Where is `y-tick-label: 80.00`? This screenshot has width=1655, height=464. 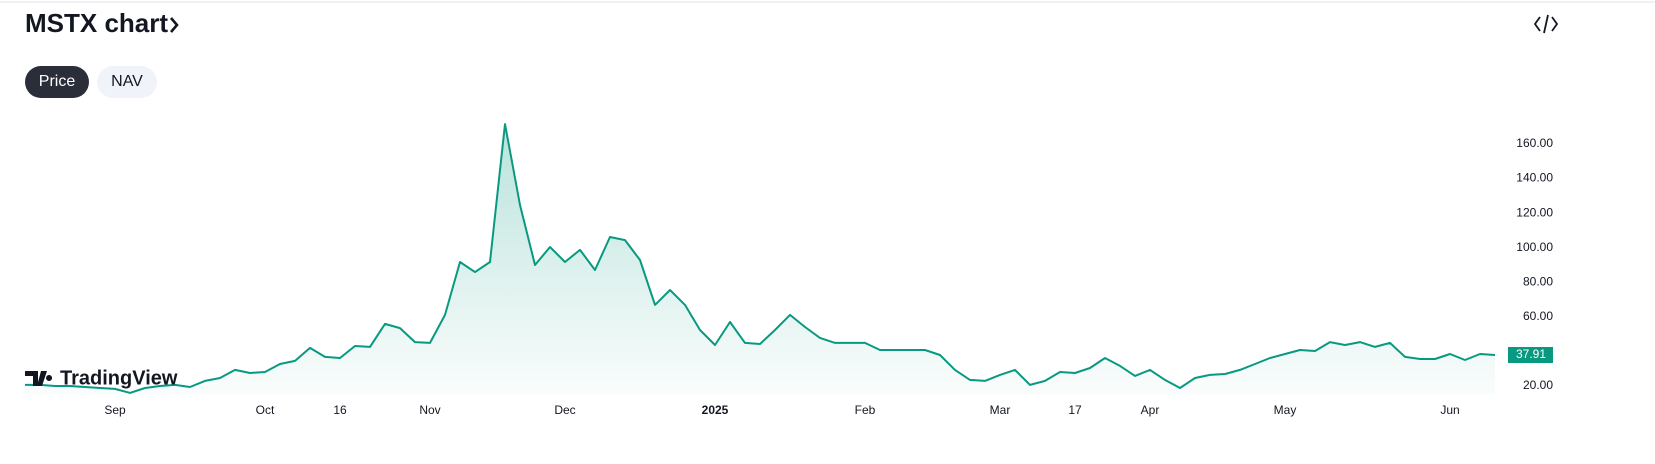
y-tick-label: 80.00 is located at coordinates (1538, 281).